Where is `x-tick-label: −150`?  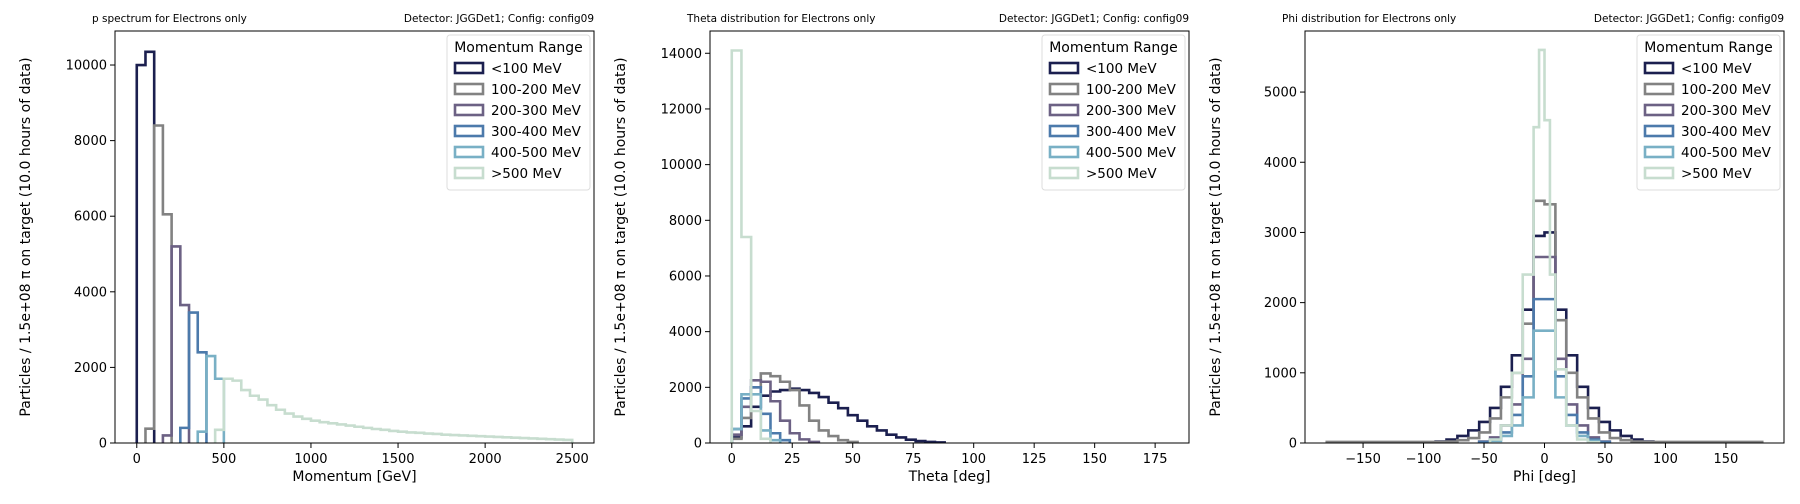 x-tick-label: −150 is located at coordinates (1363, 459).